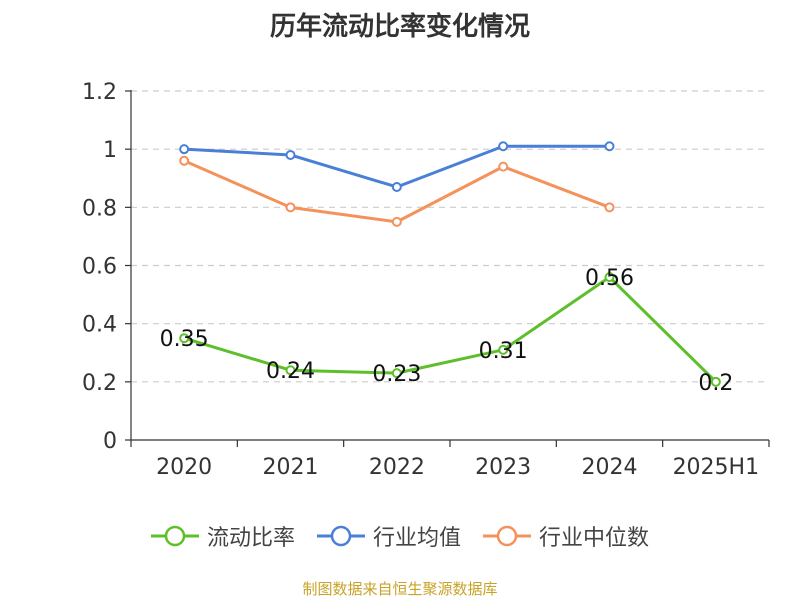 Image resolution: width=800 pixels, height=600 pixels. Describe the element at coordinates (99, 92) in the screenshot. I see `y-tick-label: 1.2` at that location.